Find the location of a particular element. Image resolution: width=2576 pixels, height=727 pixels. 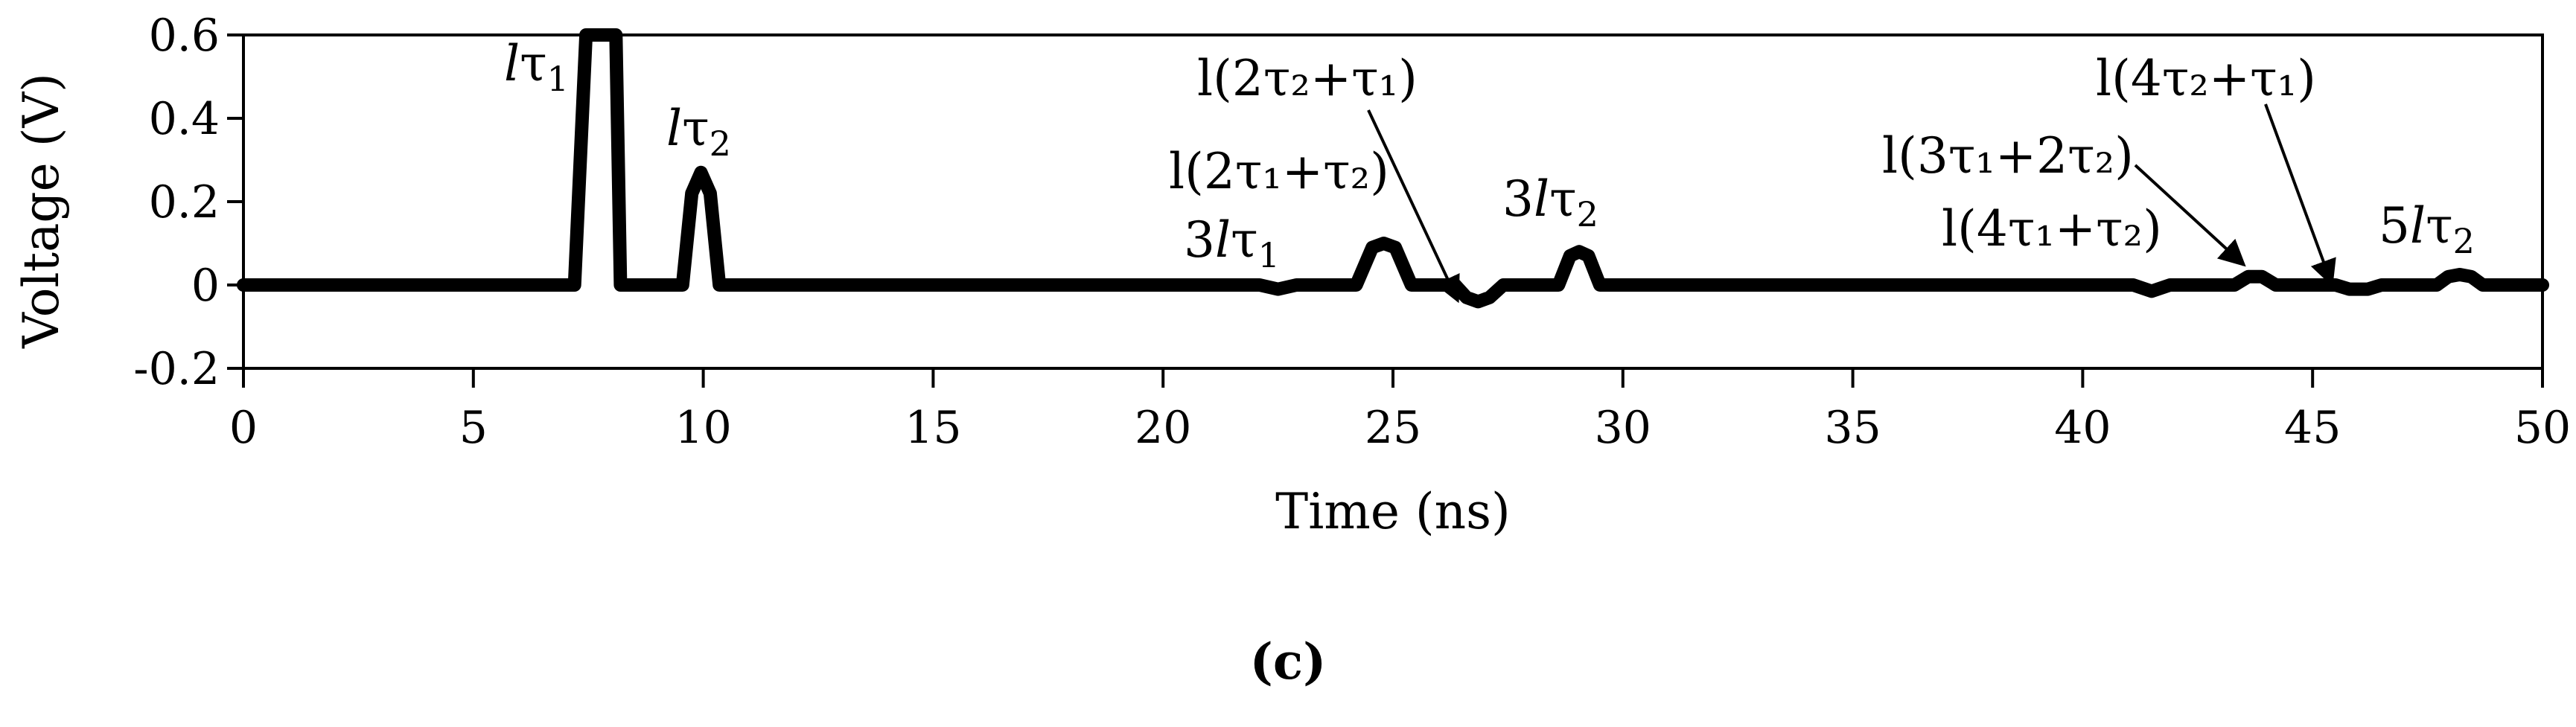

y-axis-ticks: -0.2 0 0.2 0.4 0.6 is located at coordinates (188, 202).